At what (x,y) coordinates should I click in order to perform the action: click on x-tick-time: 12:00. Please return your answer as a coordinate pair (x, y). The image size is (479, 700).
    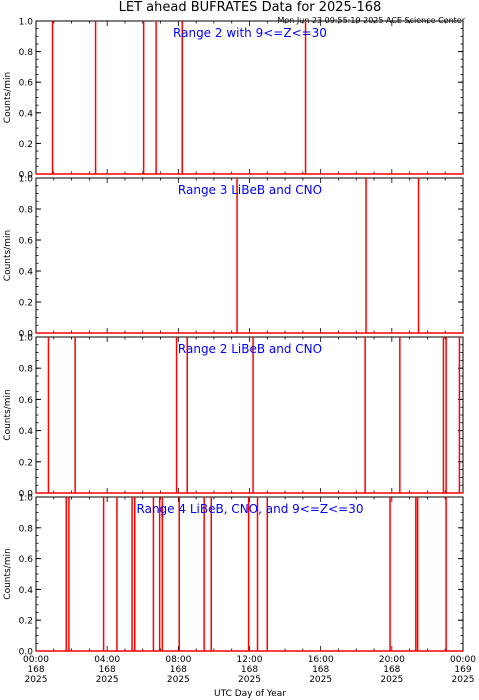
    Looking at the image, I should click on (250, 660).